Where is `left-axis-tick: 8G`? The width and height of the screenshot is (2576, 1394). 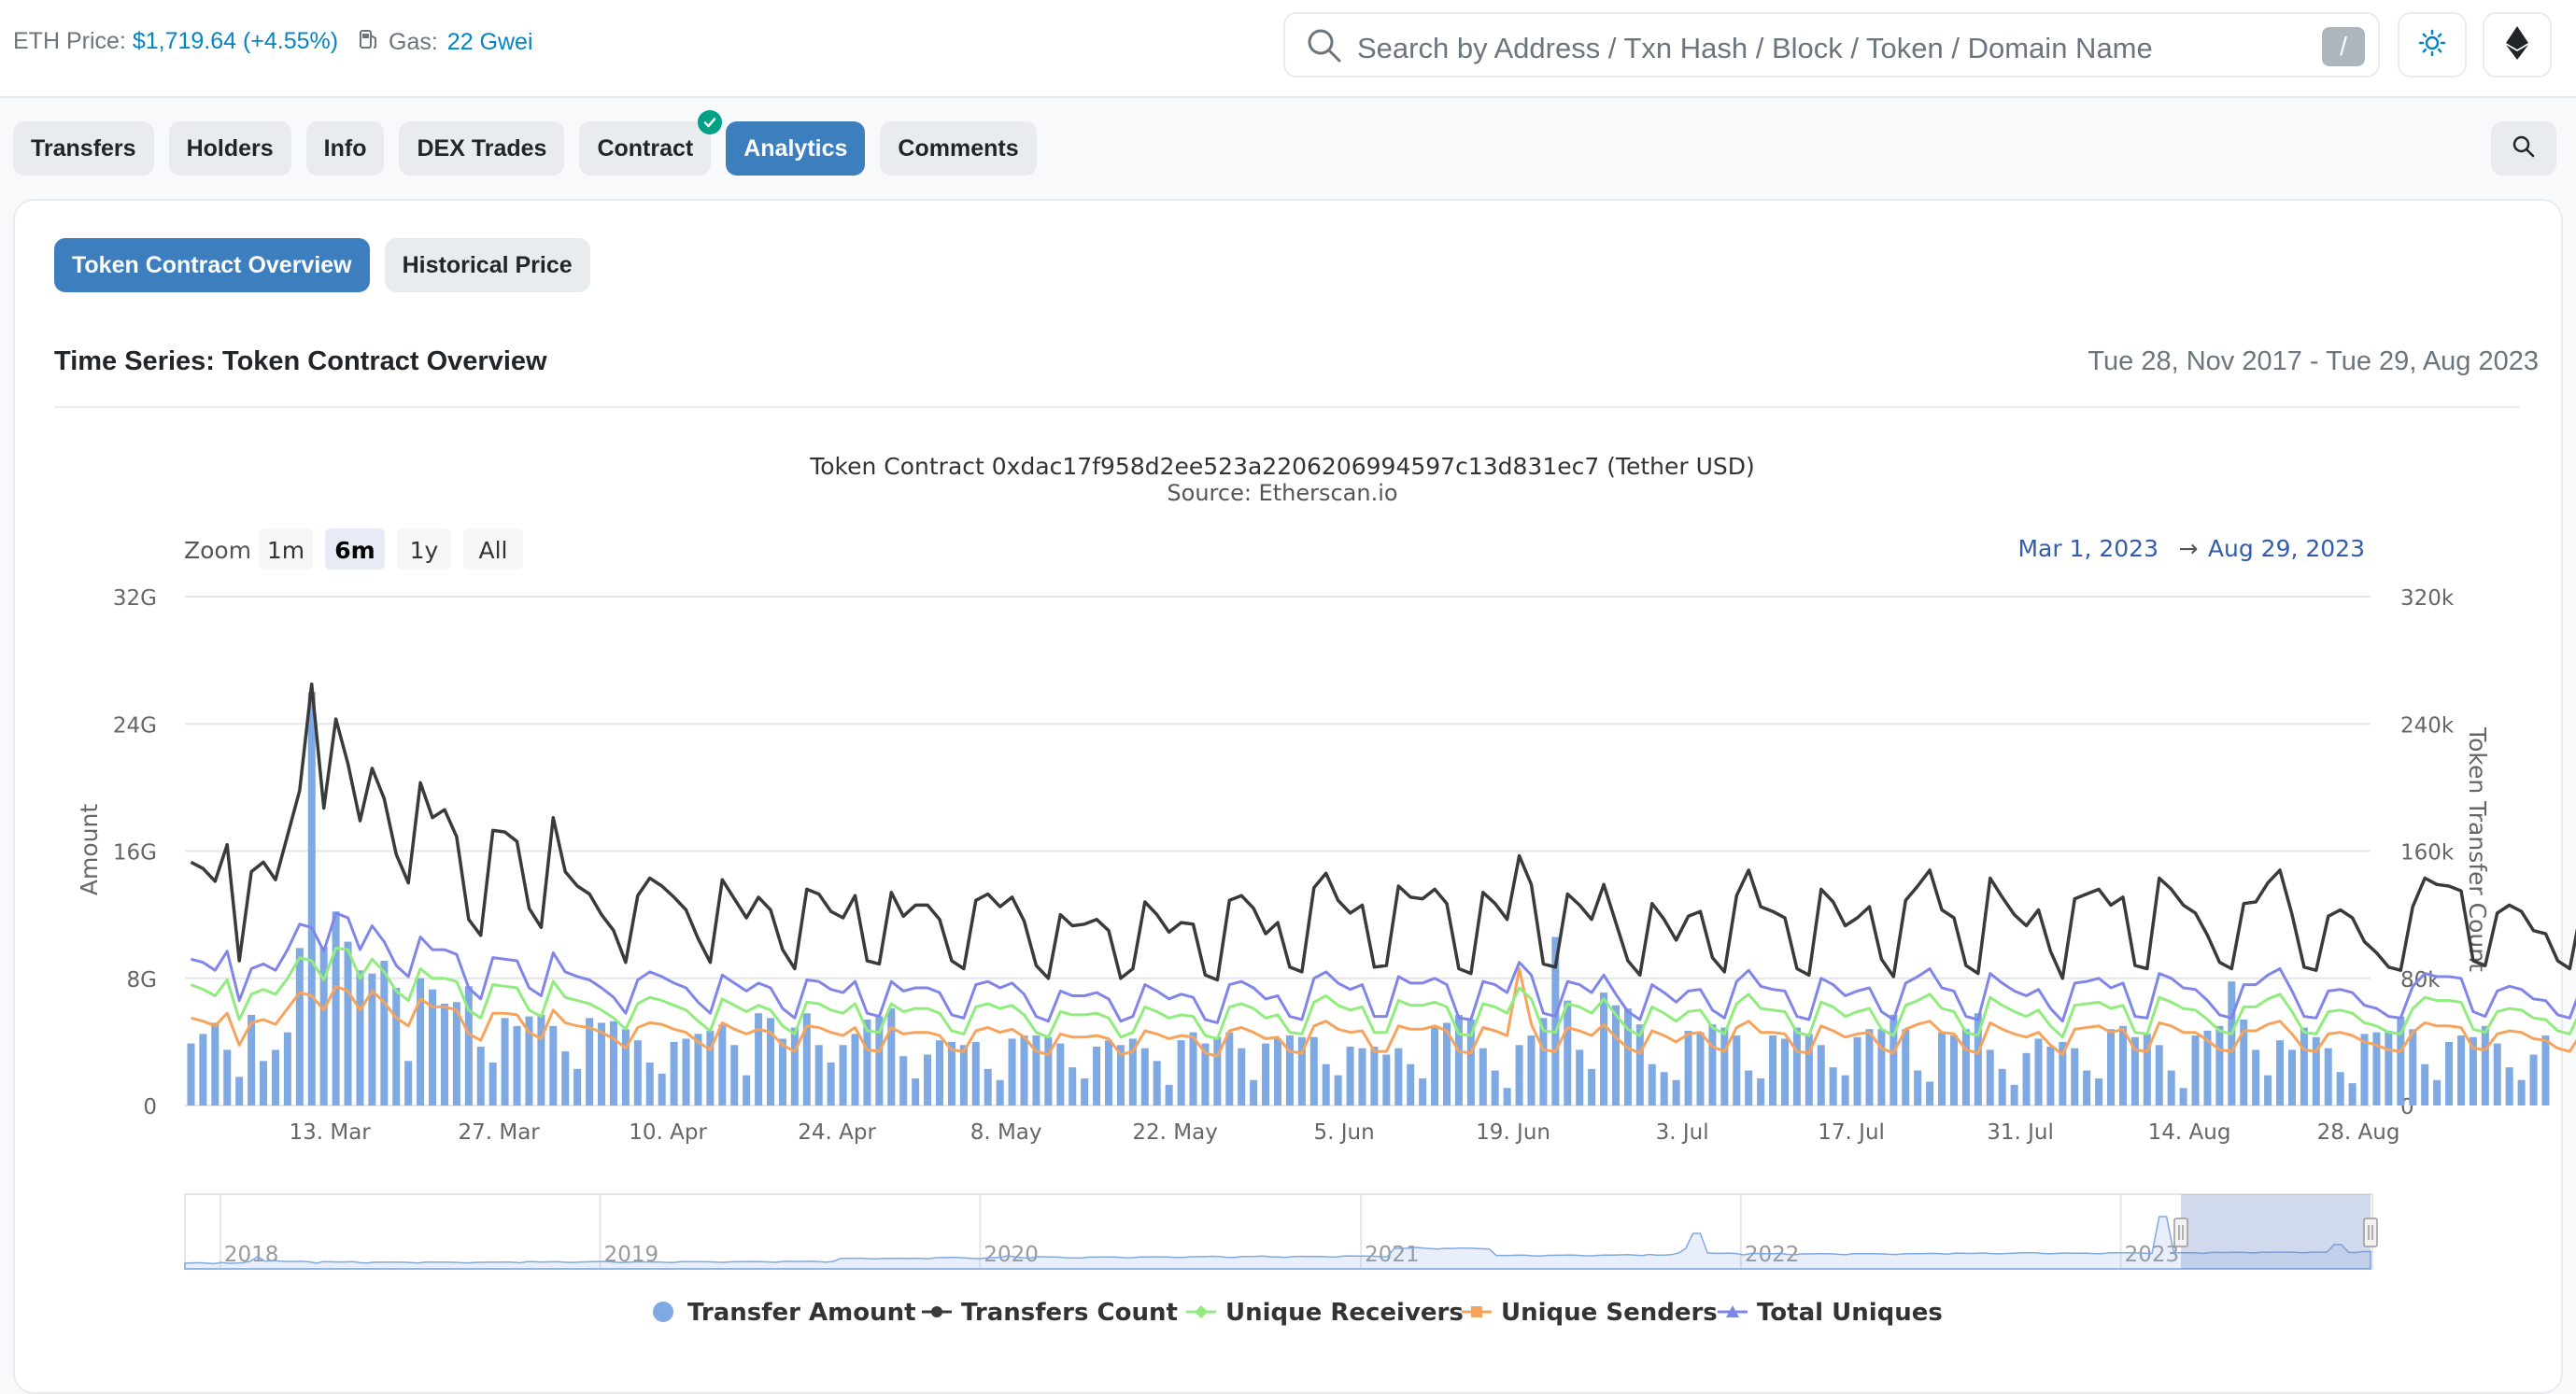 left-axis-tick: 8G is located at coordinates (142, 981).